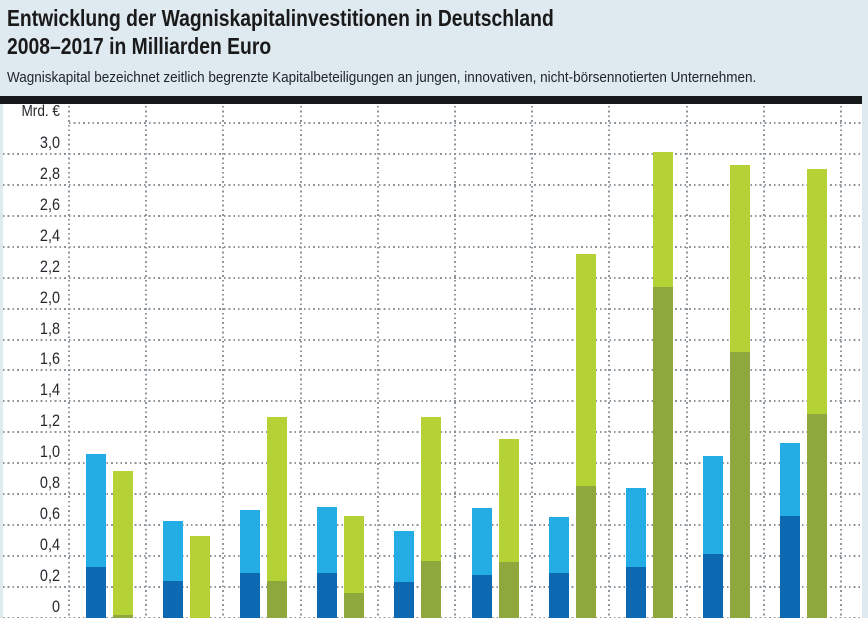 This screenshot has width=868, height=618. What do you see at coordinates (790, 566) in the screenshot?
I see `bar-blue-2017-dark-segment` at bounding box center [790, 566].